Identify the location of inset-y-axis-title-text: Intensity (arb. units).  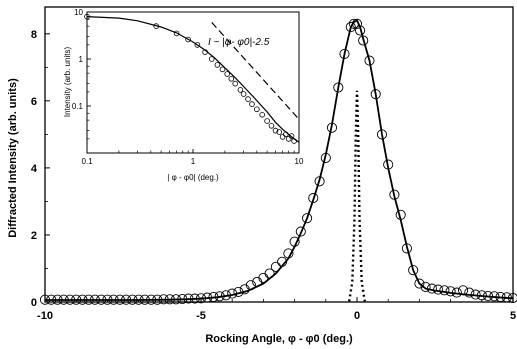
(67, 82).